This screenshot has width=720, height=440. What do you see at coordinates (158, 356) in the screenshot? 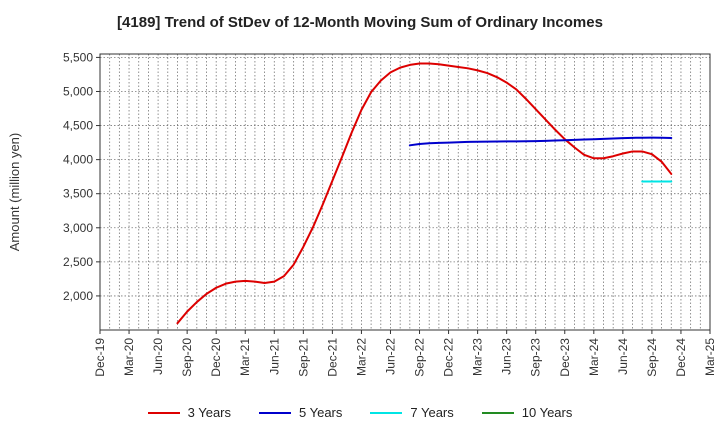
I see `x-tick-label: Jun-20` at bounding box center [158, 356].